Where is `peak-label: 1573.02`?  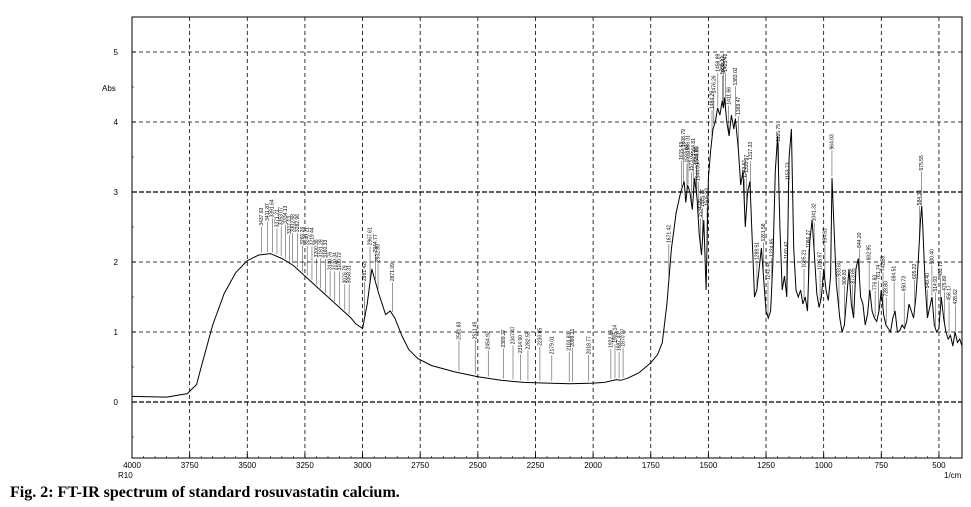 peak-label: 1573.02 is located at coordinates (692, 162).